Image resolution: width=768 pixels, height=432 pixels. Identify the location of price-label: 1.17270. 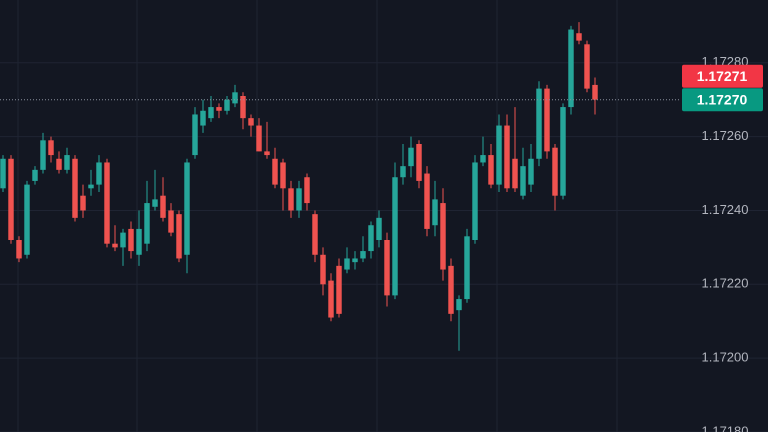
(722, 99).